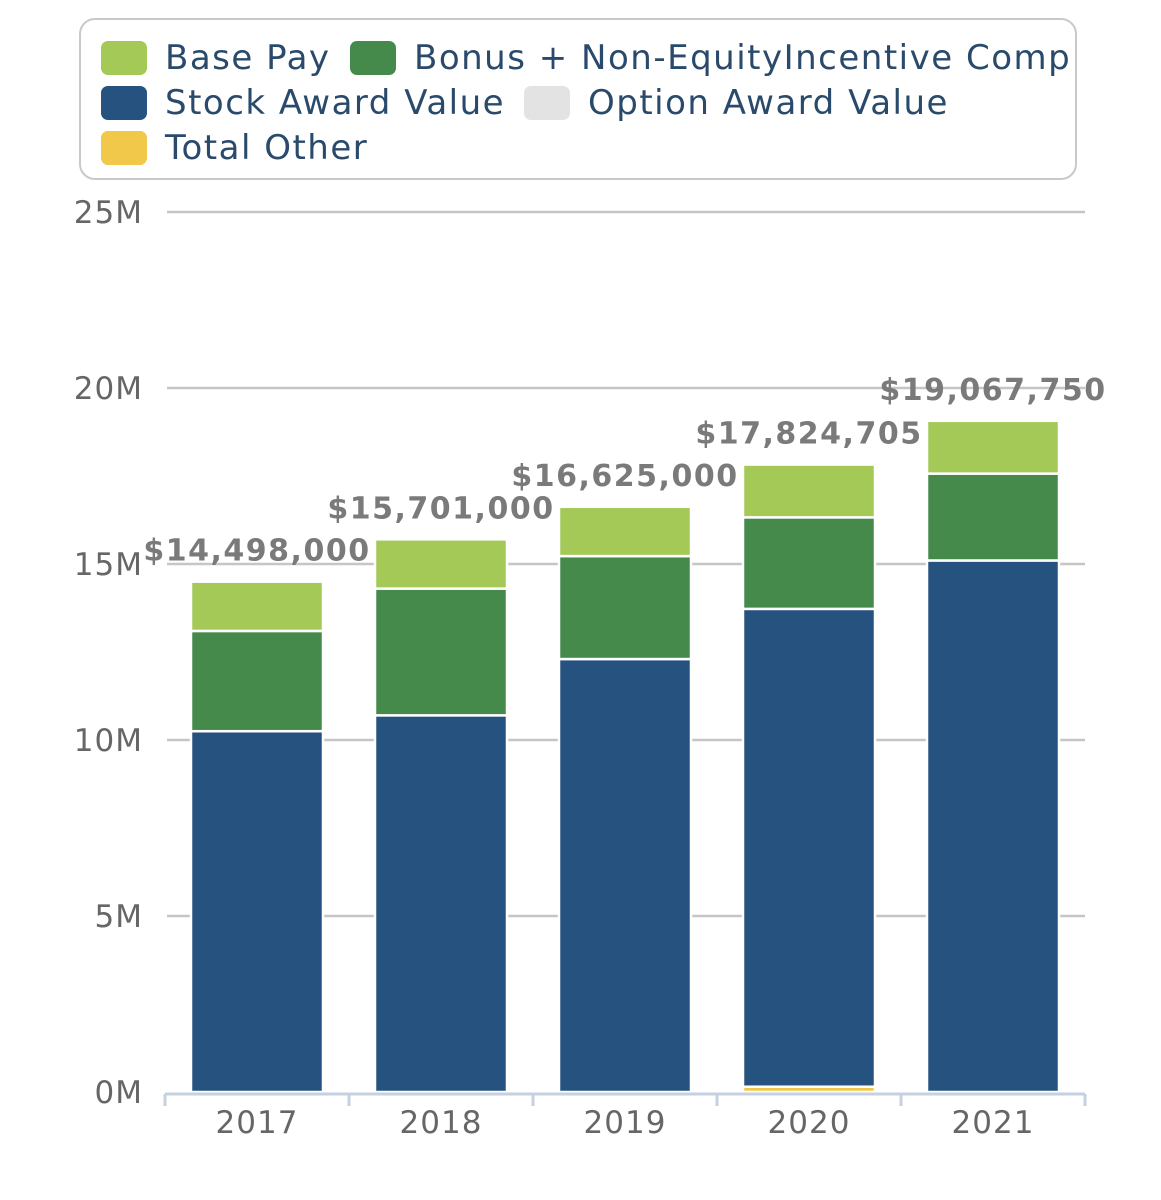  Describe the element at coordinates (624, 476) in the screenshot. I see `total-label-2019: $16,625,000` at that location.